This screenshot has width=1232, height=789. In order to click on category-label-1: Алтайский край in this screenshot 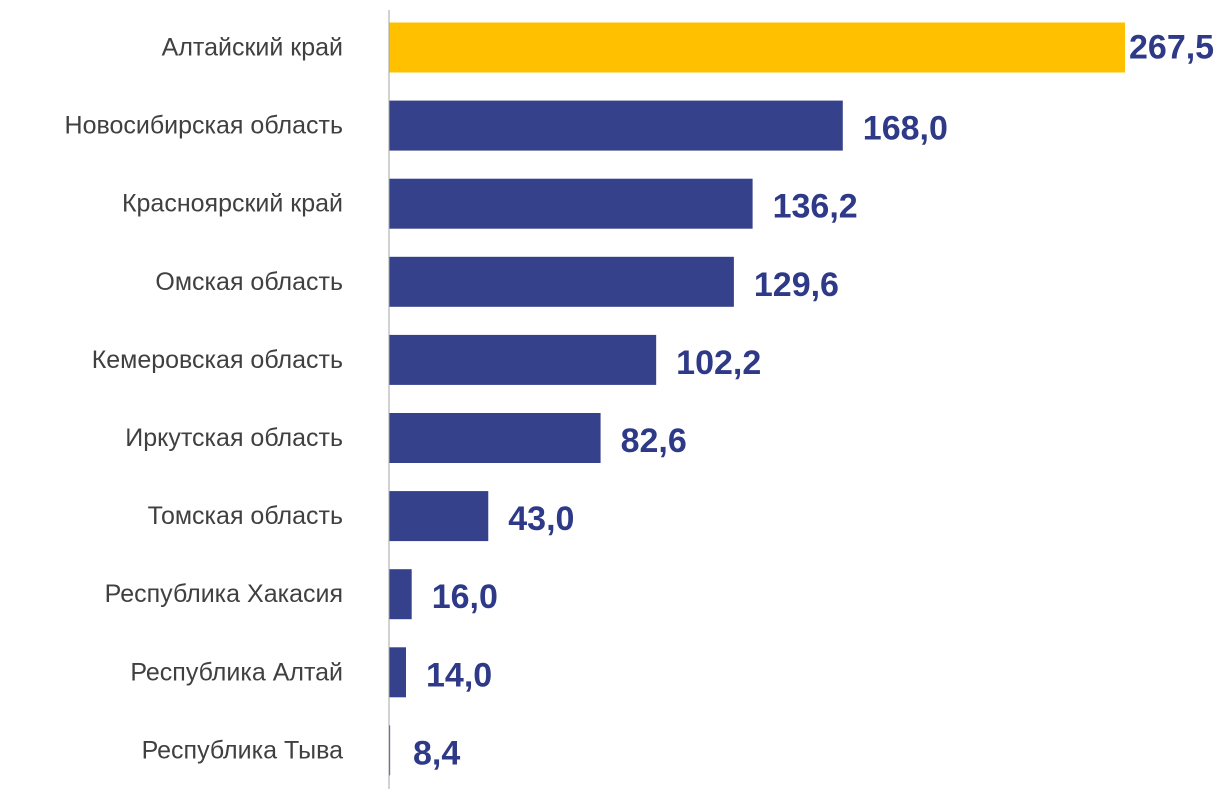, I will do `click(252, 48)`.